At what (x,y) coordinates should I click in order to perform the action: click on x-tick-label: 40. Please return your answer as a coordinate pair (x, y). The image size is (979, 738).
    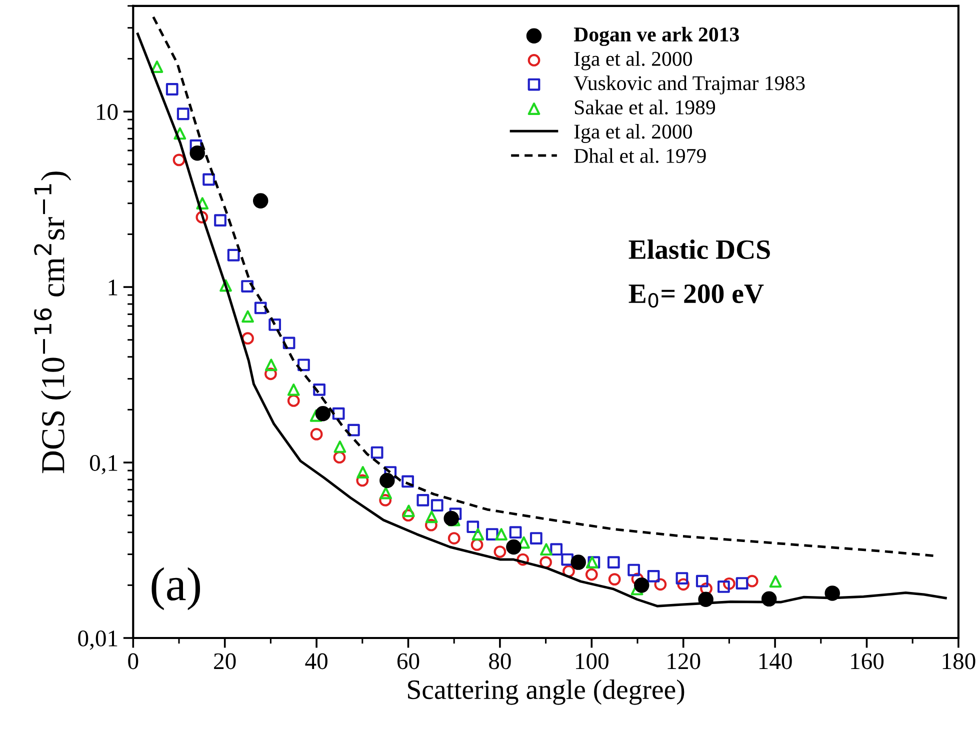
    Looking at the image, I should click on (316, 661).